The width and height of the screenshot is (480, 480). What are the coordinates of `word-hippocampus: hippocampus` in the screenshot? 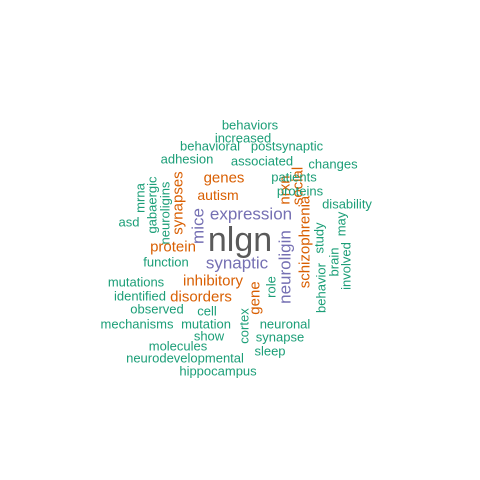 It's located at (218, 371).